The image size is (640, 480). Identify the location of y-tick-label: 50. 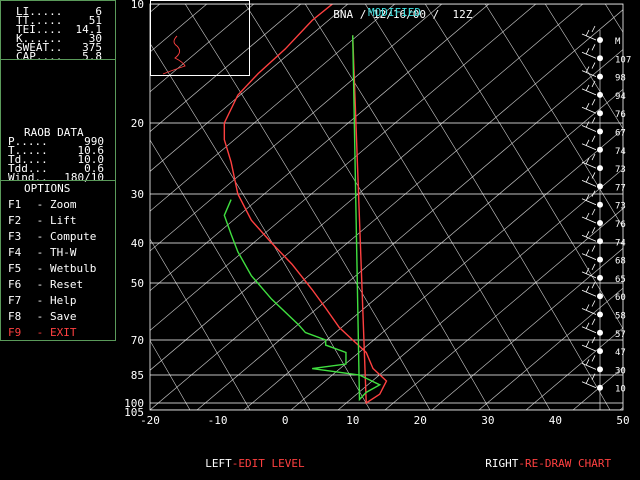
(137, 283).